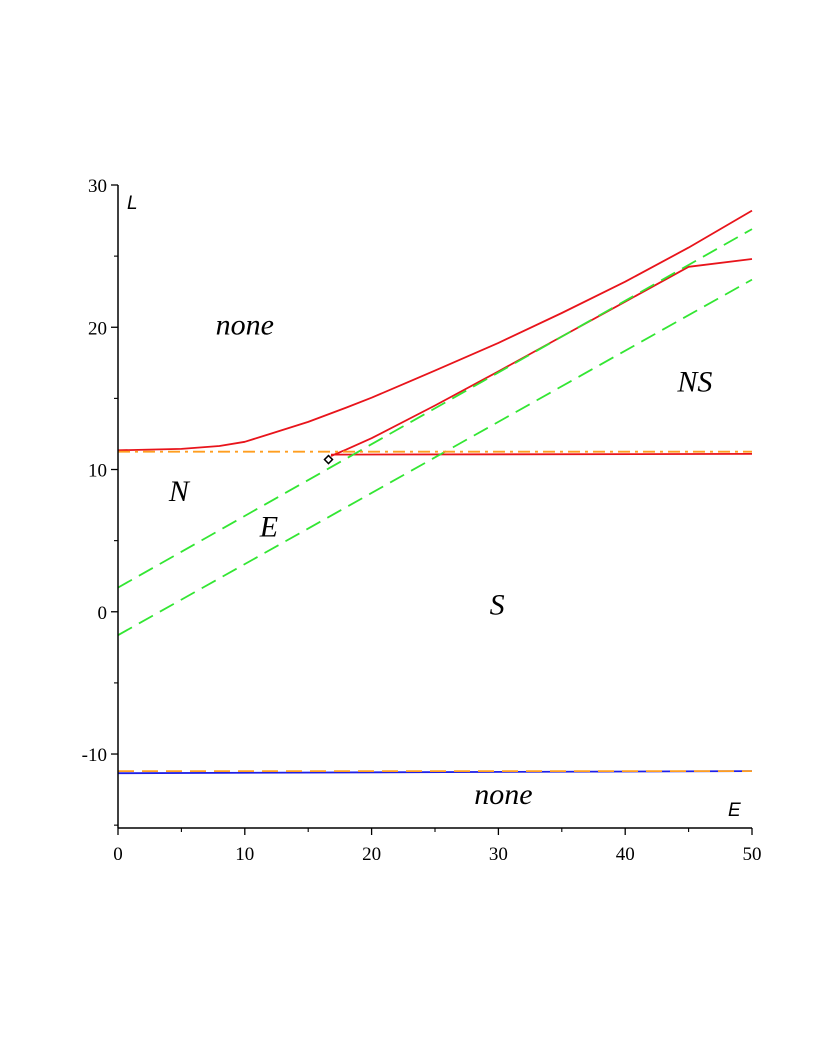  What do you see at coordinates (694, 381) in the screenshot?
I see `region-label: NS` at bounding box center [694, 381].